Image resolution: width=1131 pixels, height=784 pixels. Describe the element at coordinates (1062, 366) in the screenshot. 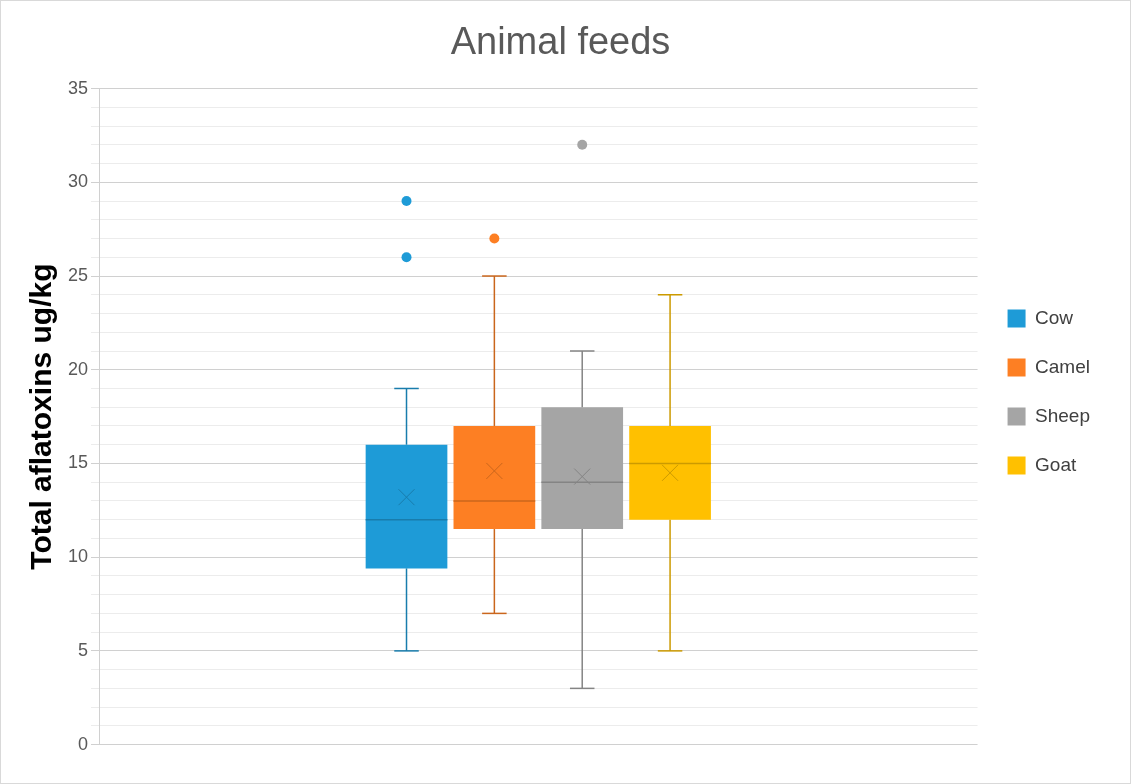

I see `legend-label: Camel` at that location.